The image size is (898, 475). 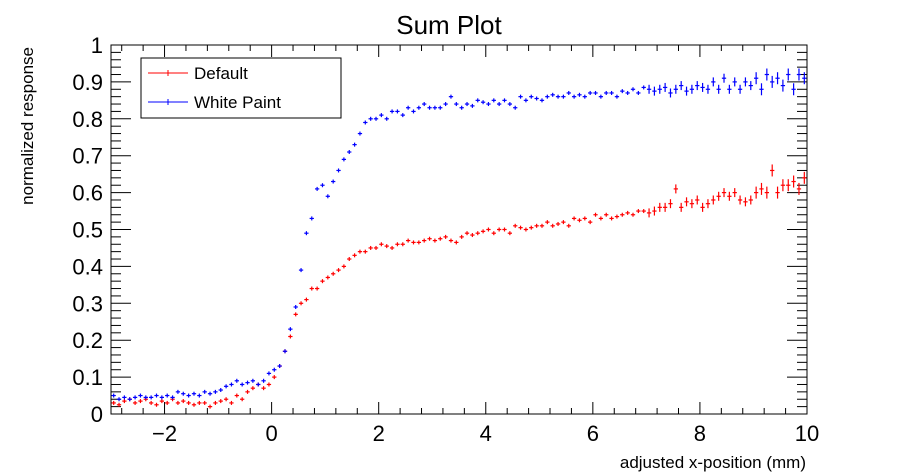 What do you see at coordinates (713, 462) in the screenshot?
I see `x-axis-label: adjusted x-position (mm)` at bounding box center [713, 462].